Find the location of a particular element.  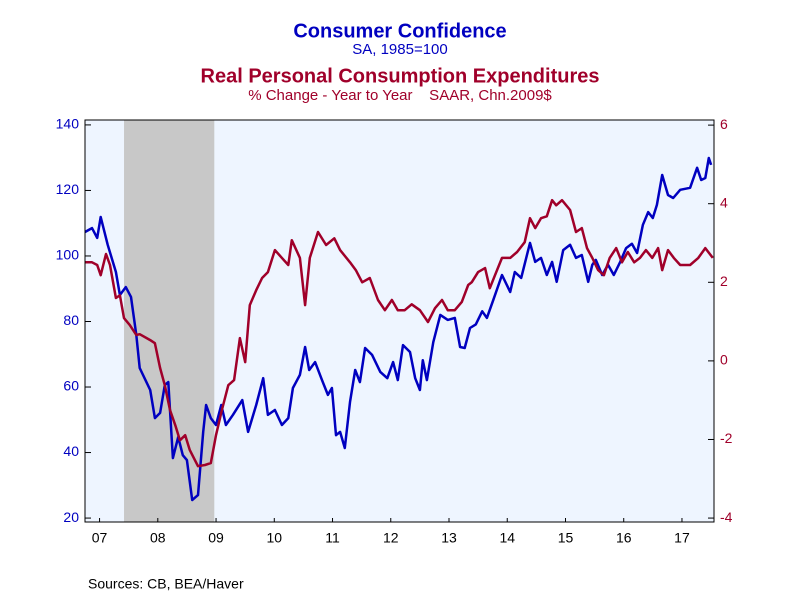

y-tick-label: 100 is located at coordinates (68, 255).